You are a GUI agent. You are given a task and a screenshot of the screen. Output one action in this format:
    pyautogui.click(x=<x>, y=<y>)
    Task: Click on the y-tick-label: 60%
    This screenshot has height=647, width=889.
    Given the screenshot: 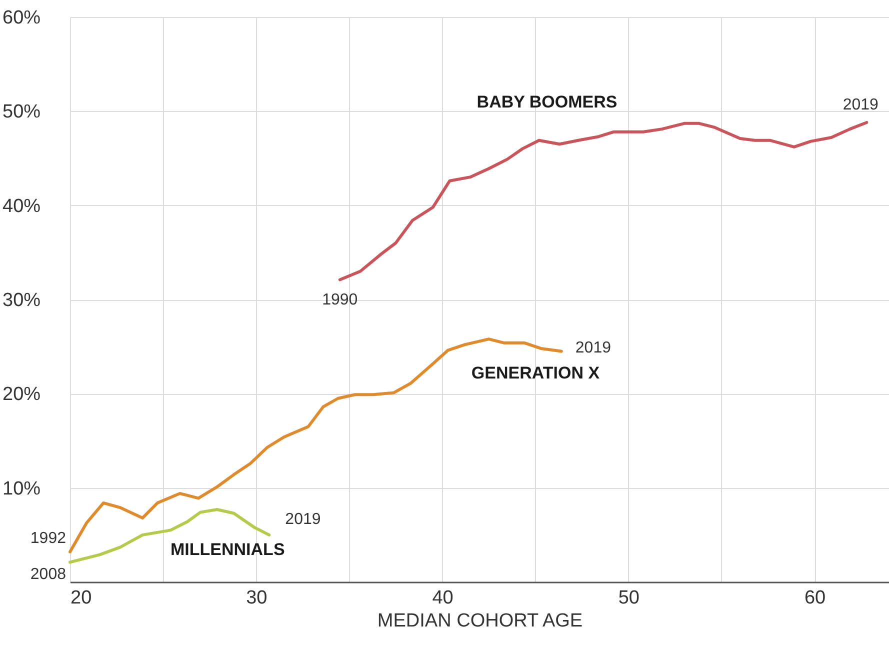 What is the action you would take?
    pyautogui.click(x=21, y=18)
    